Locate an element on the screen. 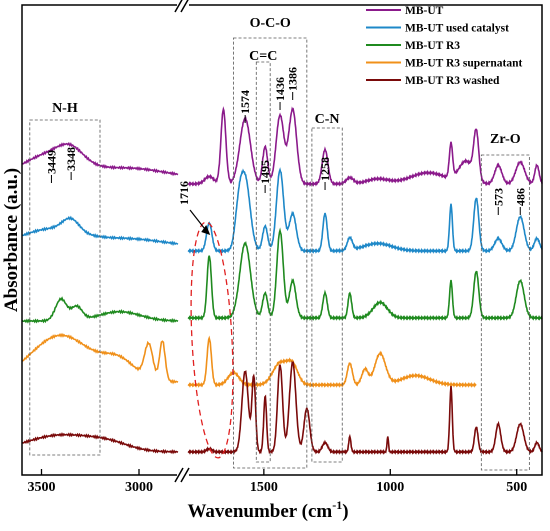  group-label: Zr-O is located at coordinates (505, 139).